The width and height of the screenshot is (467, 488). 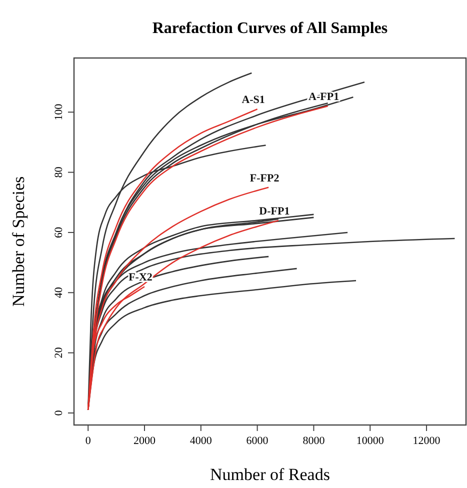 I want to click on y-axis-title: Number of Species, so click(x=18, y=241).